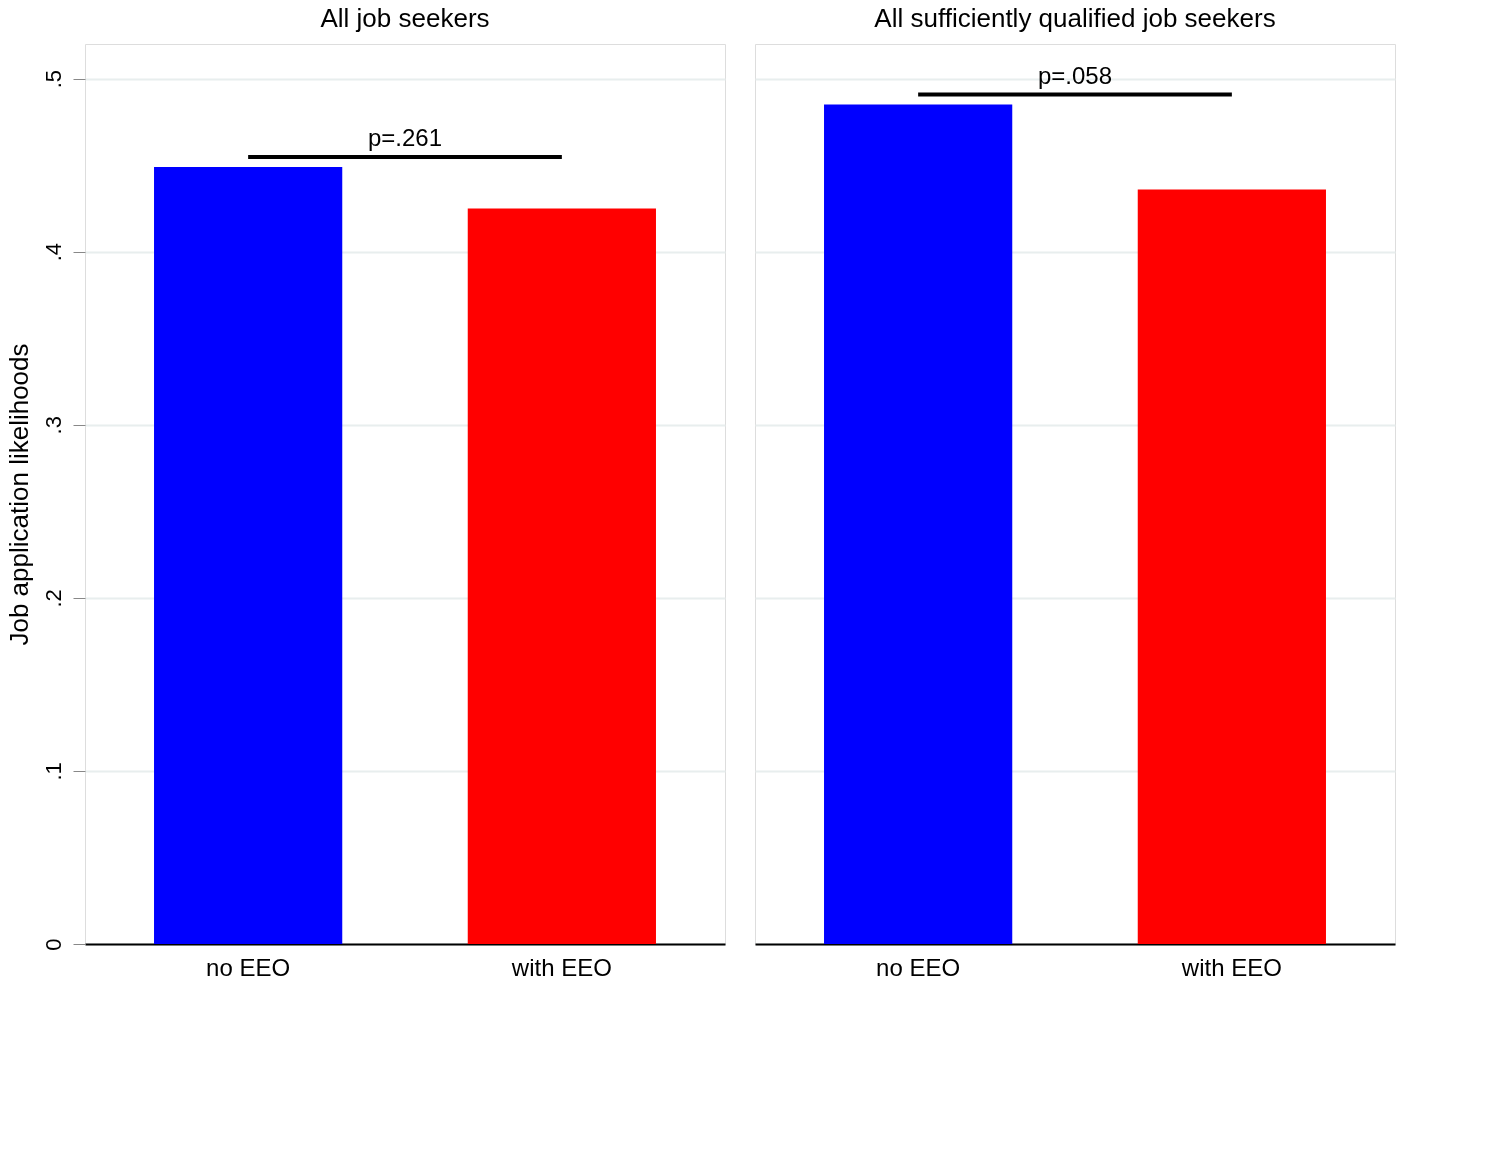 The height and width of the screenshot is (1174, 1512). I want to click on y-tick-label: .3, so click(53, 425).